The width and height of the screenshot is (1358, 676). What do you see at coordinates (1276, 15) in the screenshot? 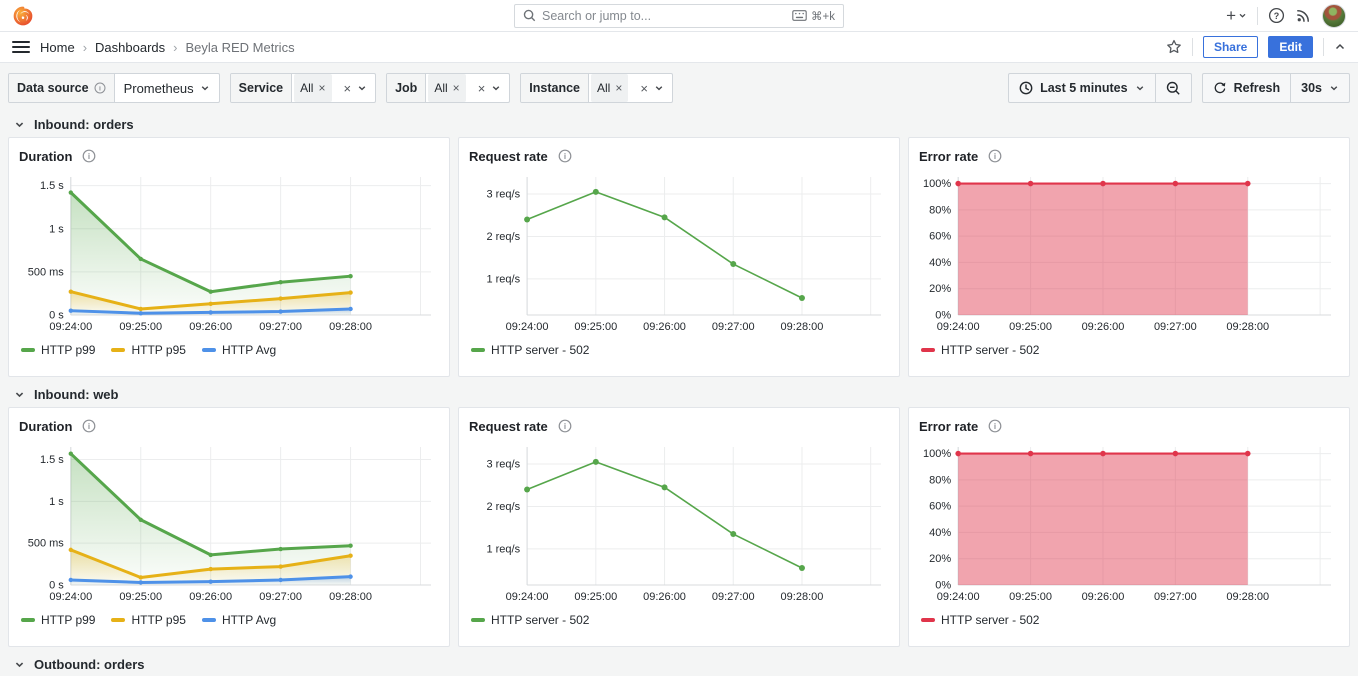
I see `help-button: ?` at bounding box center [1276, 15].